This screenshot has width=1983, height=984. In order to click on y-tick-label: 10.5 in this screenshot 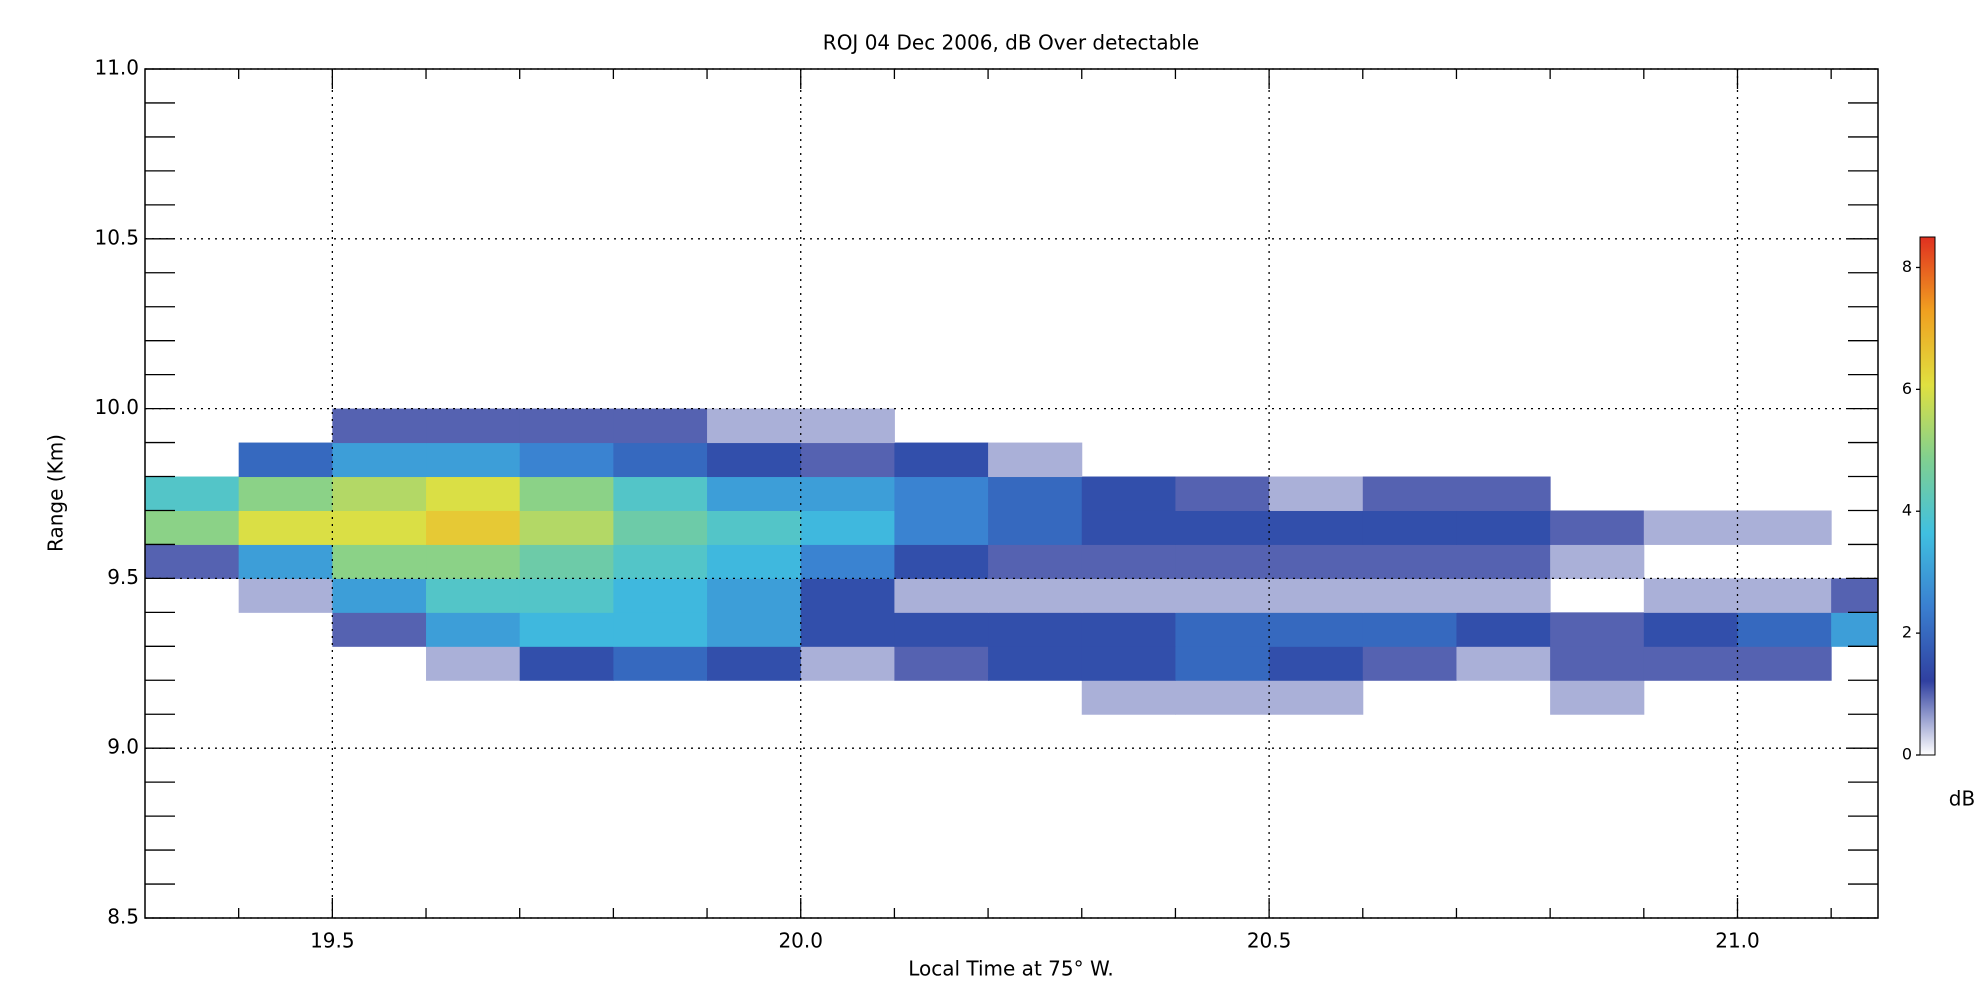, I will do `click(116, 237)`.